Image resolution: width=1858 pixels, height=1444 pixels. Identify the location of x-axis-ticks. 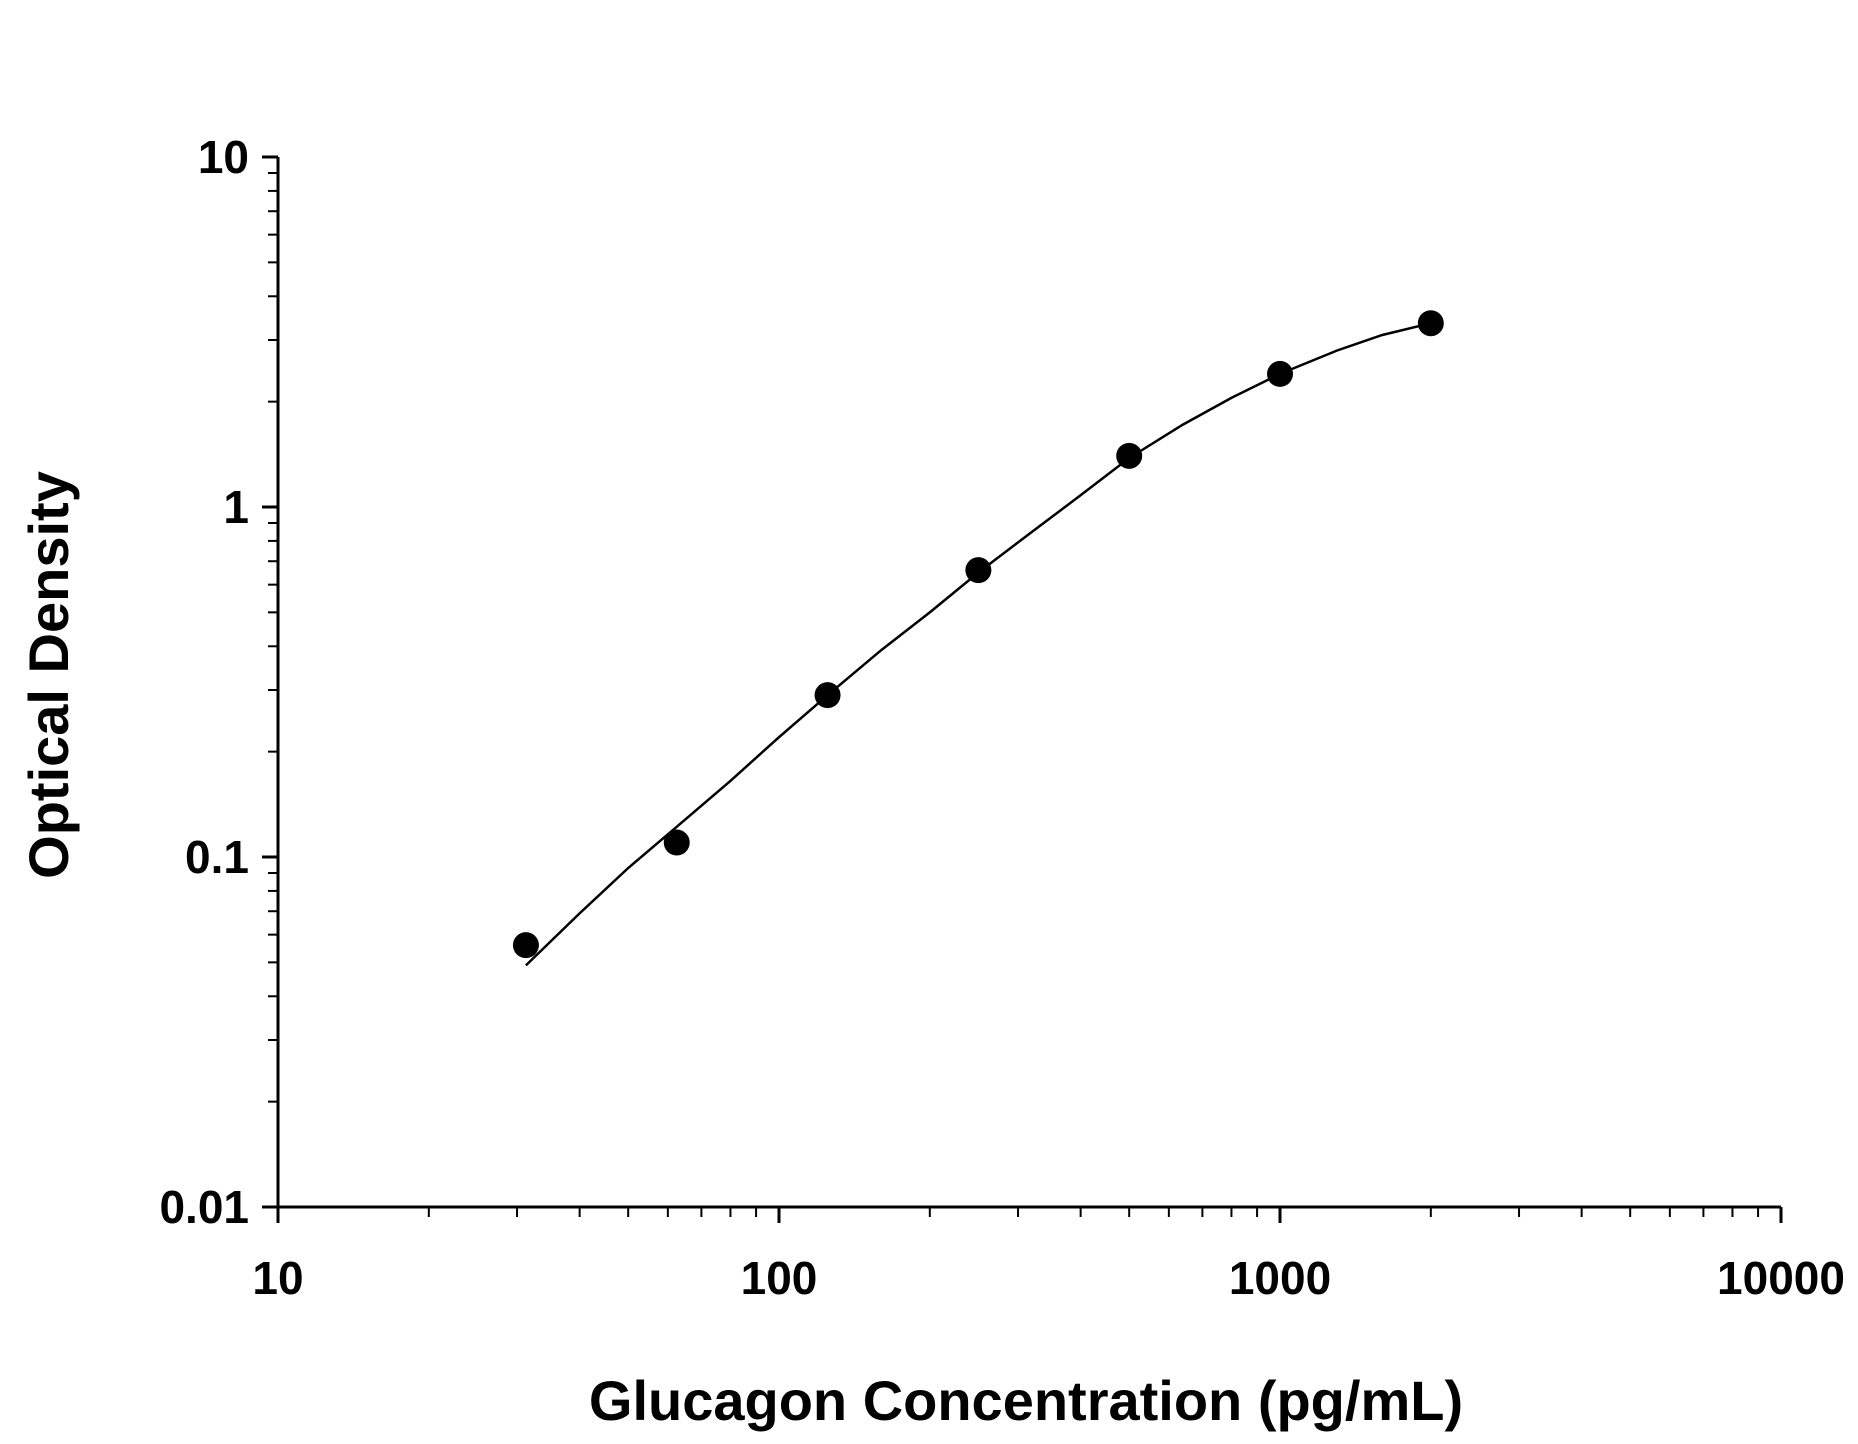
(1029, 1215).